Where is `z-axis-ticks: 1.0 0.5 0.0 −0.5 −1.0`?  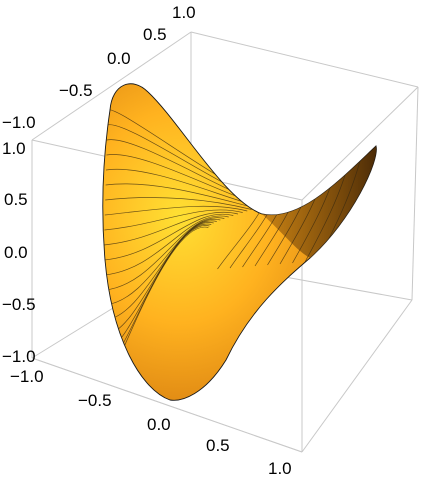
z-axis-ticks: 1.0 0.5 0.0 −0.5 −1.0 is located at coordinates (19, 252).